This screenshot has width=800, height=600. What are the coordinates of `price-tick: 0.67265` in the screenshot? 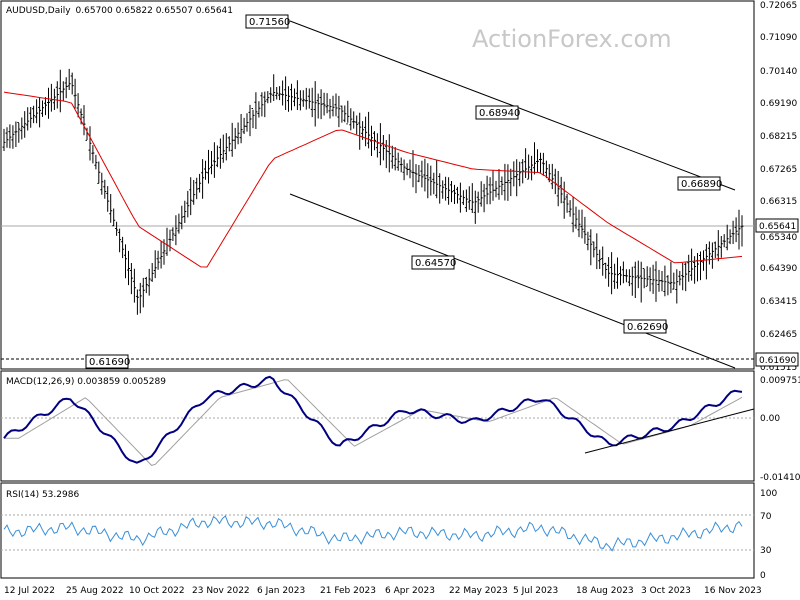 It's located at (778, 170).